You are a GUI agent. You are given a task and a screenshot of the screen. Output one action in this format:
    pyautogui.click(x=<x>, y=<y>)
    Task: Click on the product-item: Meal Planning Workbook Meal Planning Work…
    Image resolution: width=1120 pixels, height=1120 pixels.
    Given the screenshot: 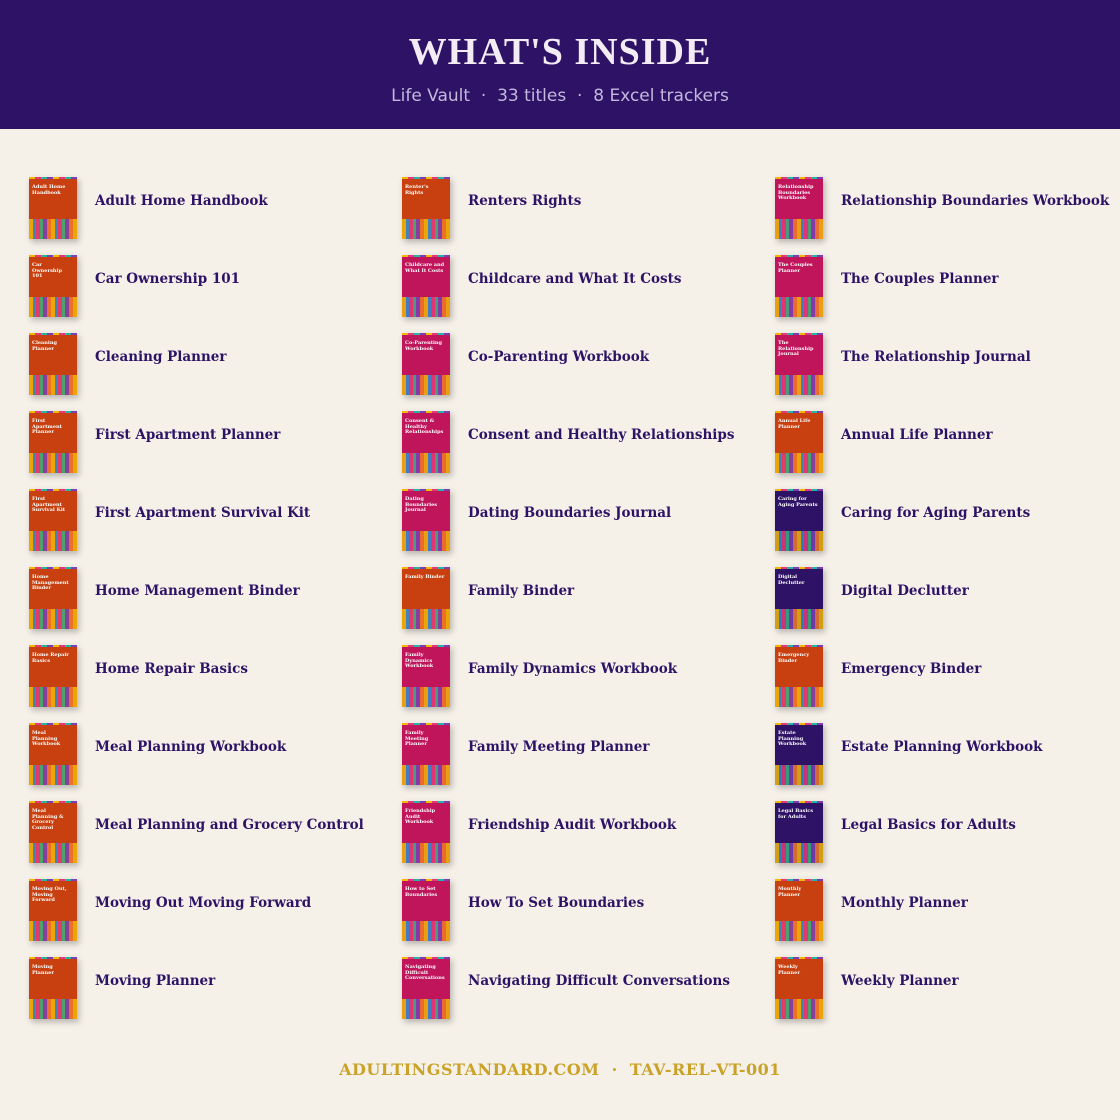 What is the action you would take?
    pyautogui.click(x=209, y=754)
    